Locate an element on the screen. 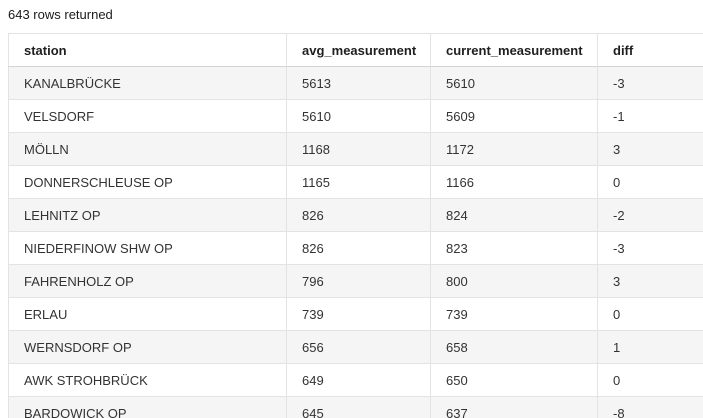 The height and width of the screenshot is (418, 703). cell-current_measurement: 637 is located at coordinates (514, 407).